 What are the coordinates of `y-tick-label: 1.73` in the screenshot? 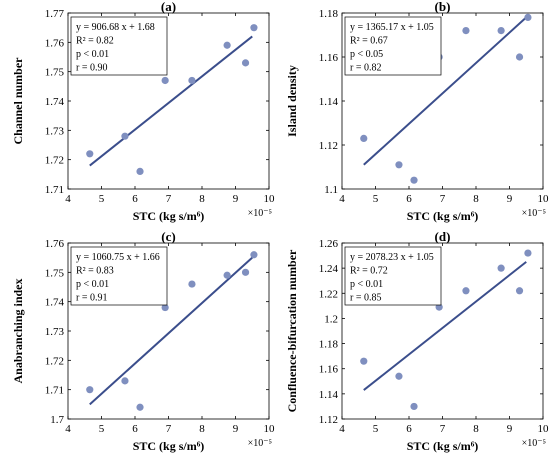 It's located at (55, 131).